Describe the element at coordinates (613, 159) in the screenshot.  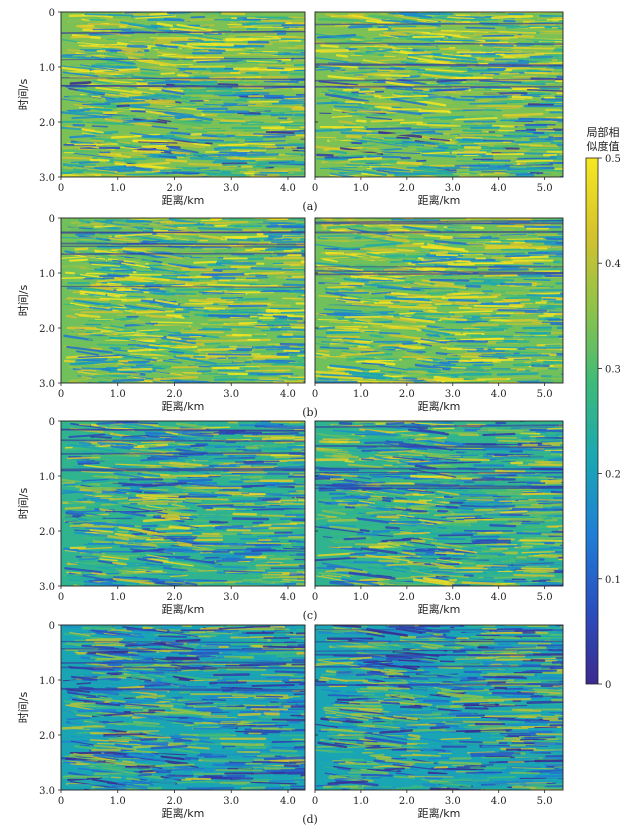
I see `colorbar-tick-label: 0.5` at that location.